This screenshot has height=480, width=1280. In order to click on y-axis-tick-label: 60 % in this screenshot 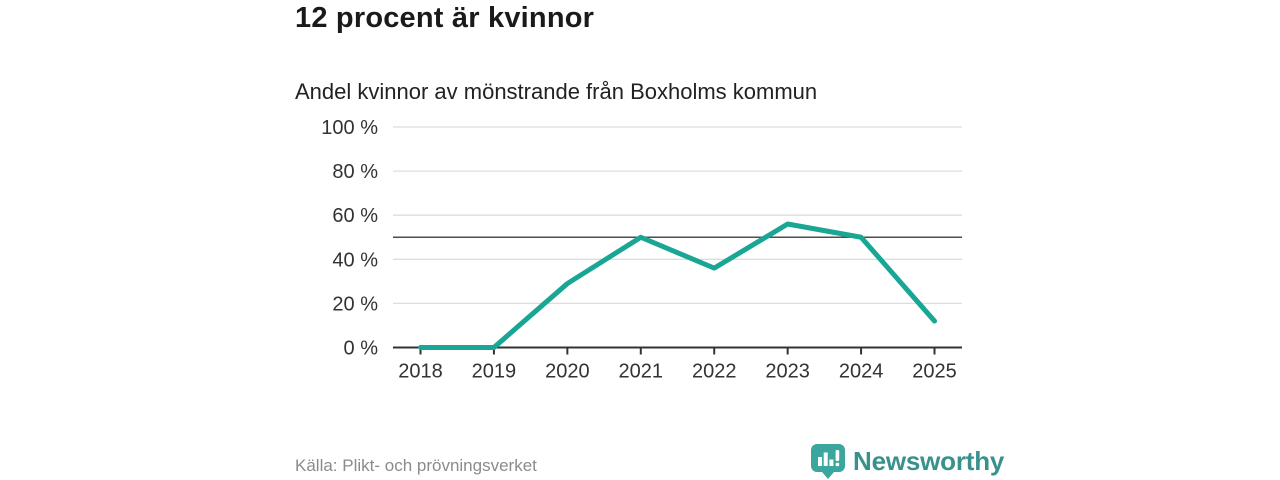, I will do `click(355, 216)`.